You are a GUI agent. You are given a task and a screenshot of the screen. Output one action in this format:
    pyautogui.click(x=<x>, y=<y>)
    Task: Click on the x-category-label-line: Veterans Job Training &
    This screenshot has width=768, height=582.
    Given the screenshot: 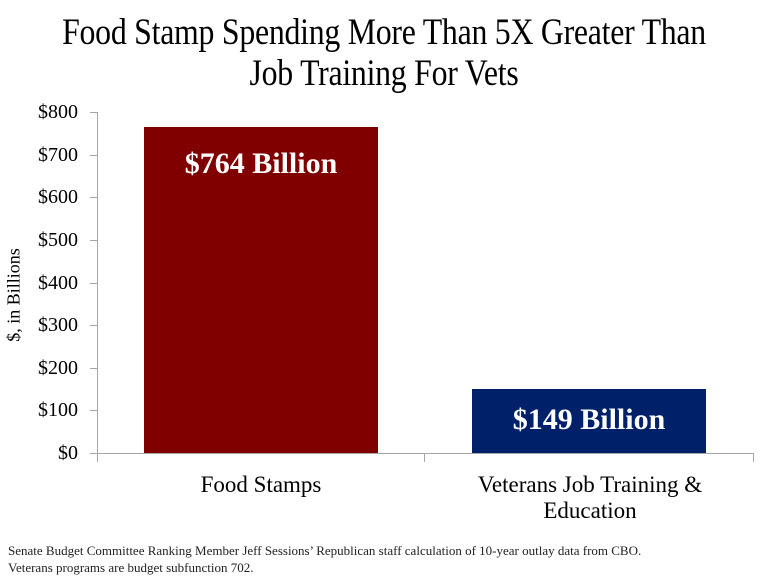 What is the action you would take?
    pyautogui.click(x=590, y=484)
    